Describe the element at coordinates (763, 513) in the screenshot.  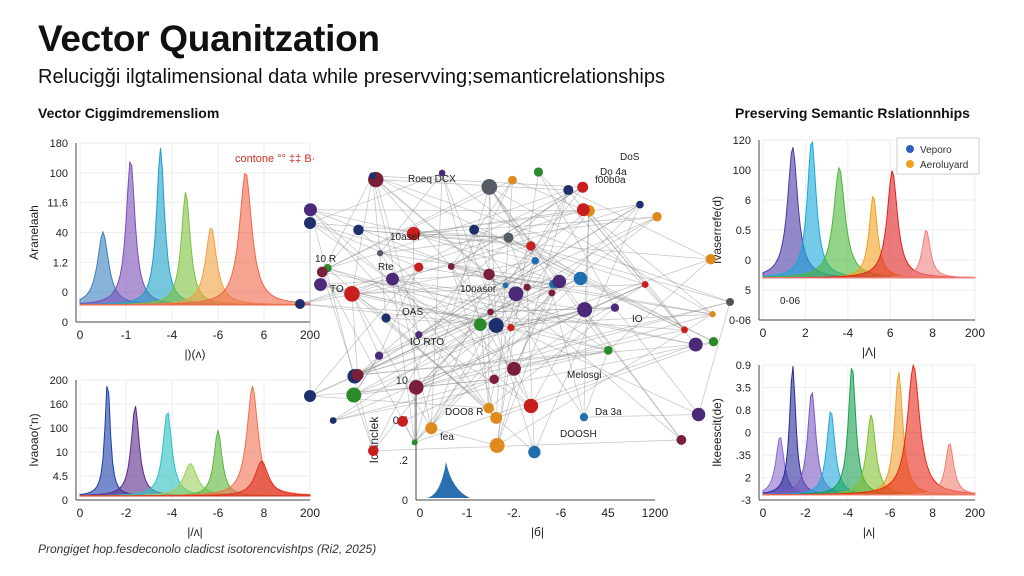
I see `x-tick-label: 0` at that location.